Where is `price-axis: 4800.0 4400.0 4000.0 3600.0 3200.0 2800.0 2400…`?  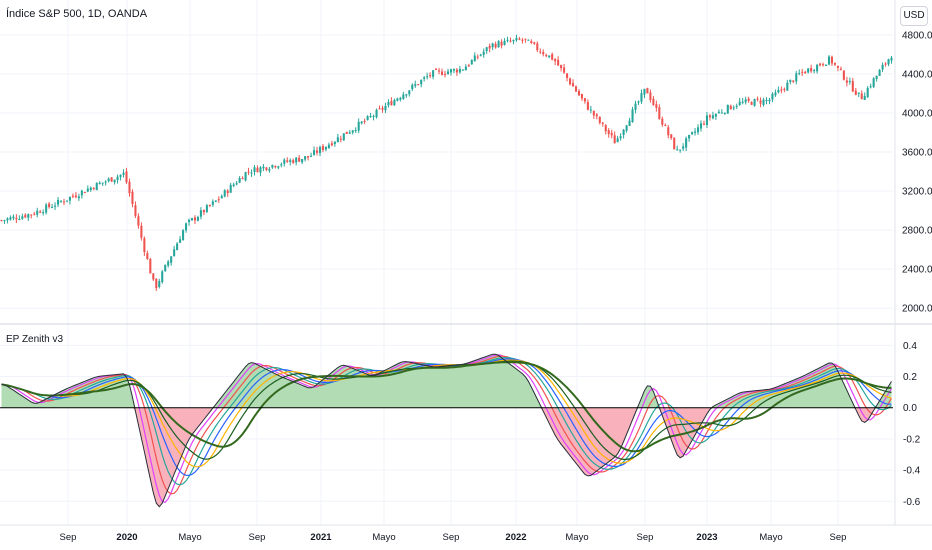 price-axis: 4800.0 4400.0 4000.0 3600.0 3200.0 2800.0 2400… is located at coordinates (917, 172).